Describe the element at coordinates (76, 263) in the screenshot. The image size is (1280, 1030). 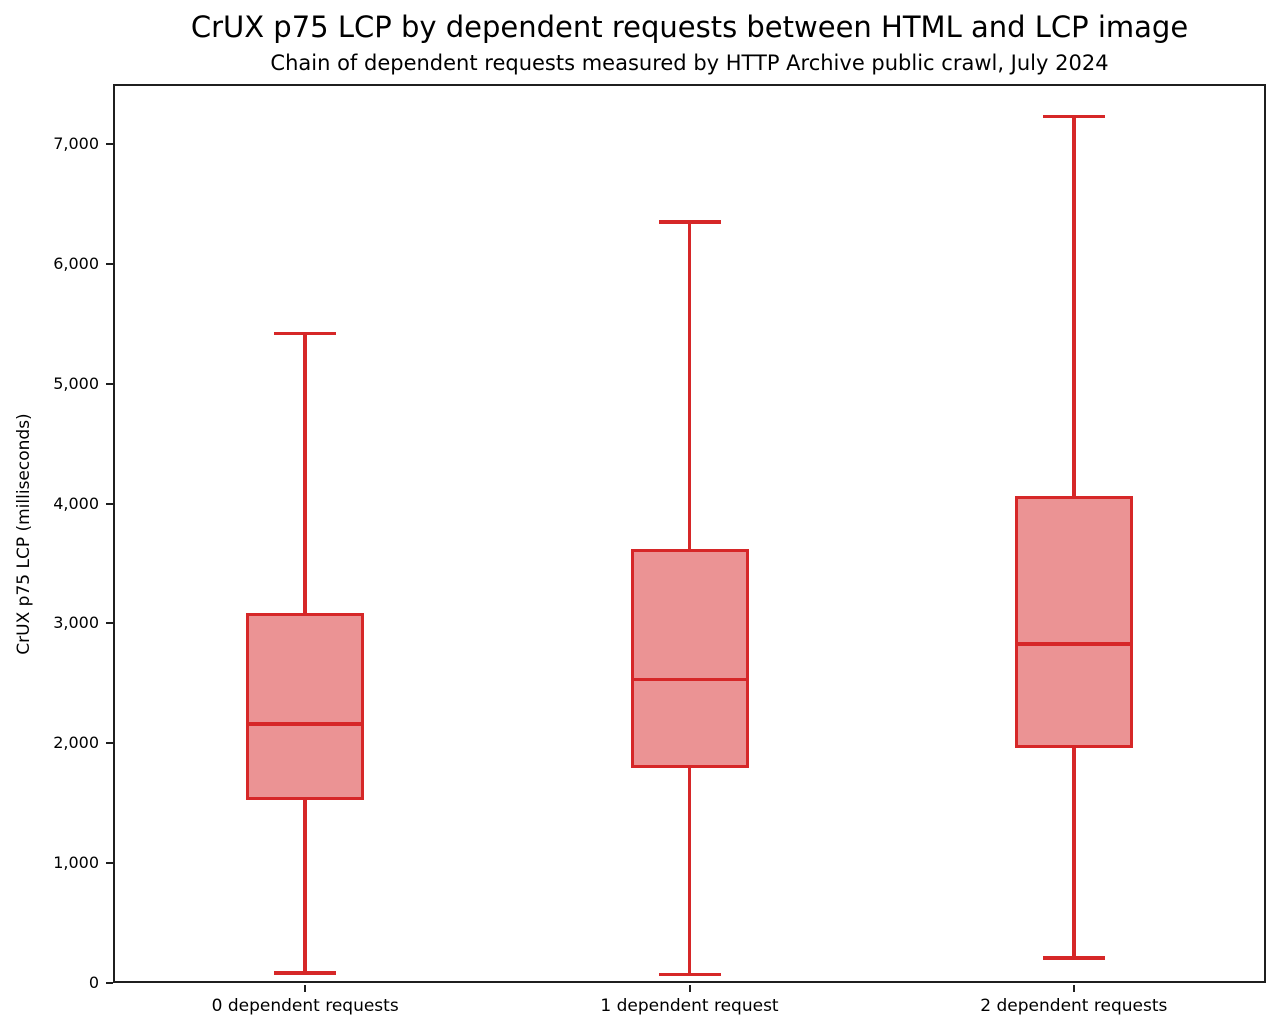
I see `y-tick-label: 6,000` at that location.